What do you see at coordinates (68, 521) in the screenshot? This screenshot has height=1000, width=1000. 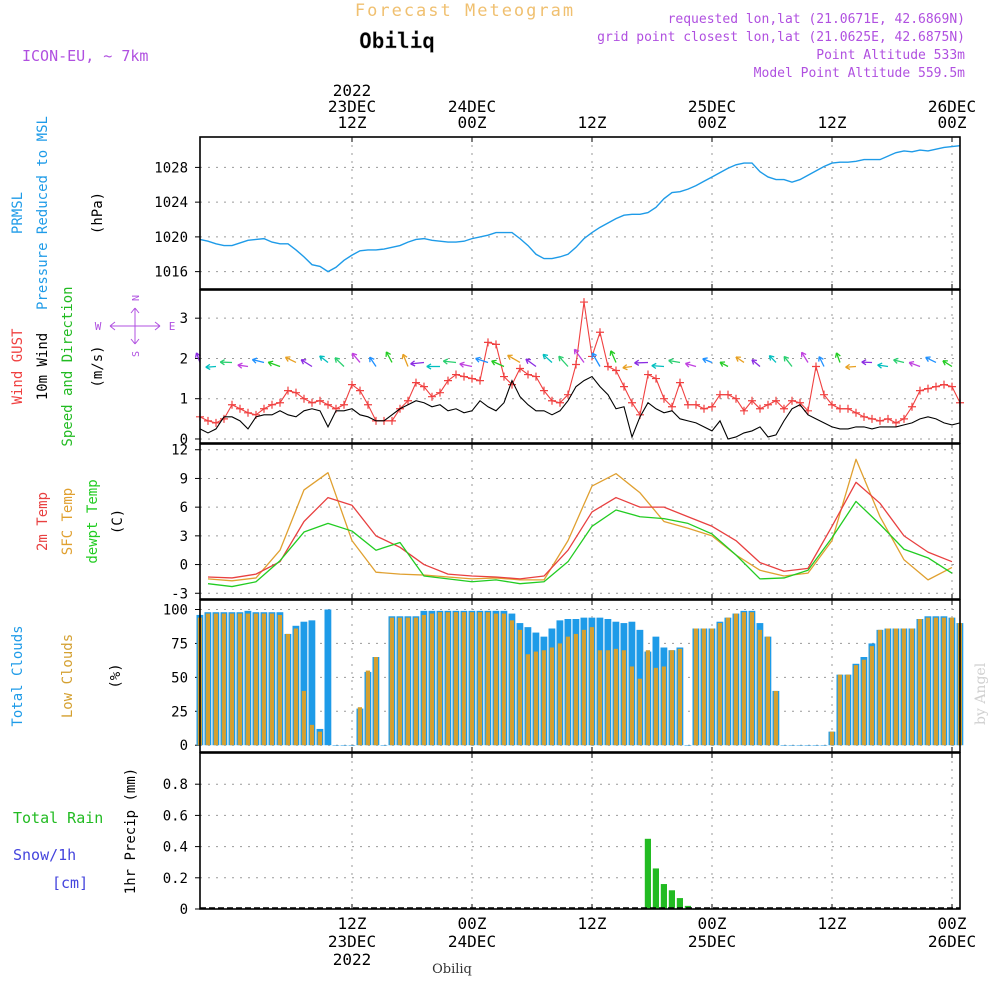 I see `y-axis-label: SFC Temp` at bounding box center [68, 521].